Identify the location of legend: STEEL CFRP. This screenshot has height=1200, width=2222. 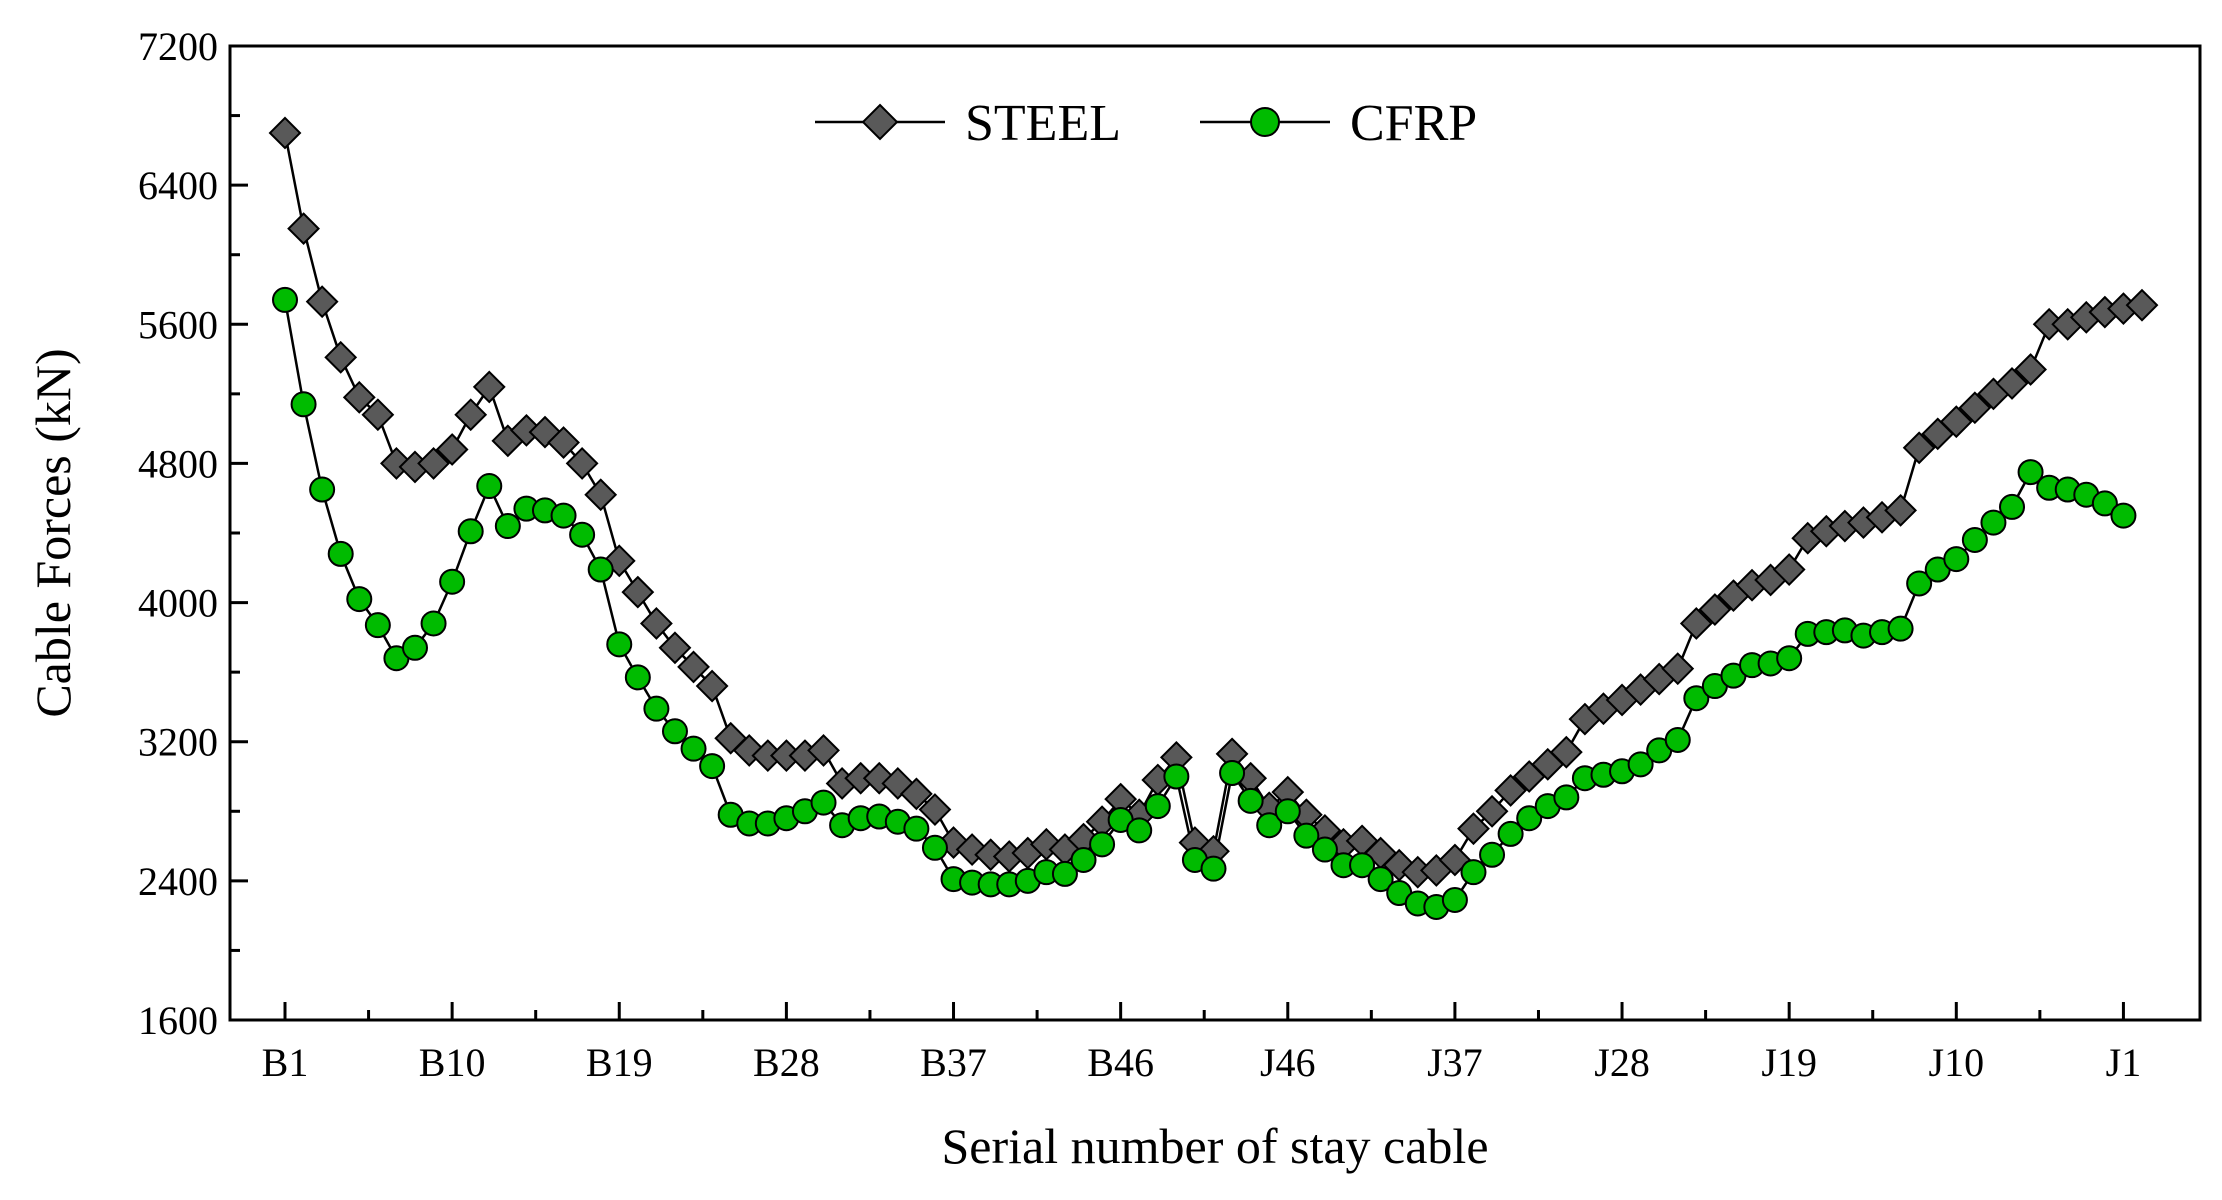
(1146, 123).